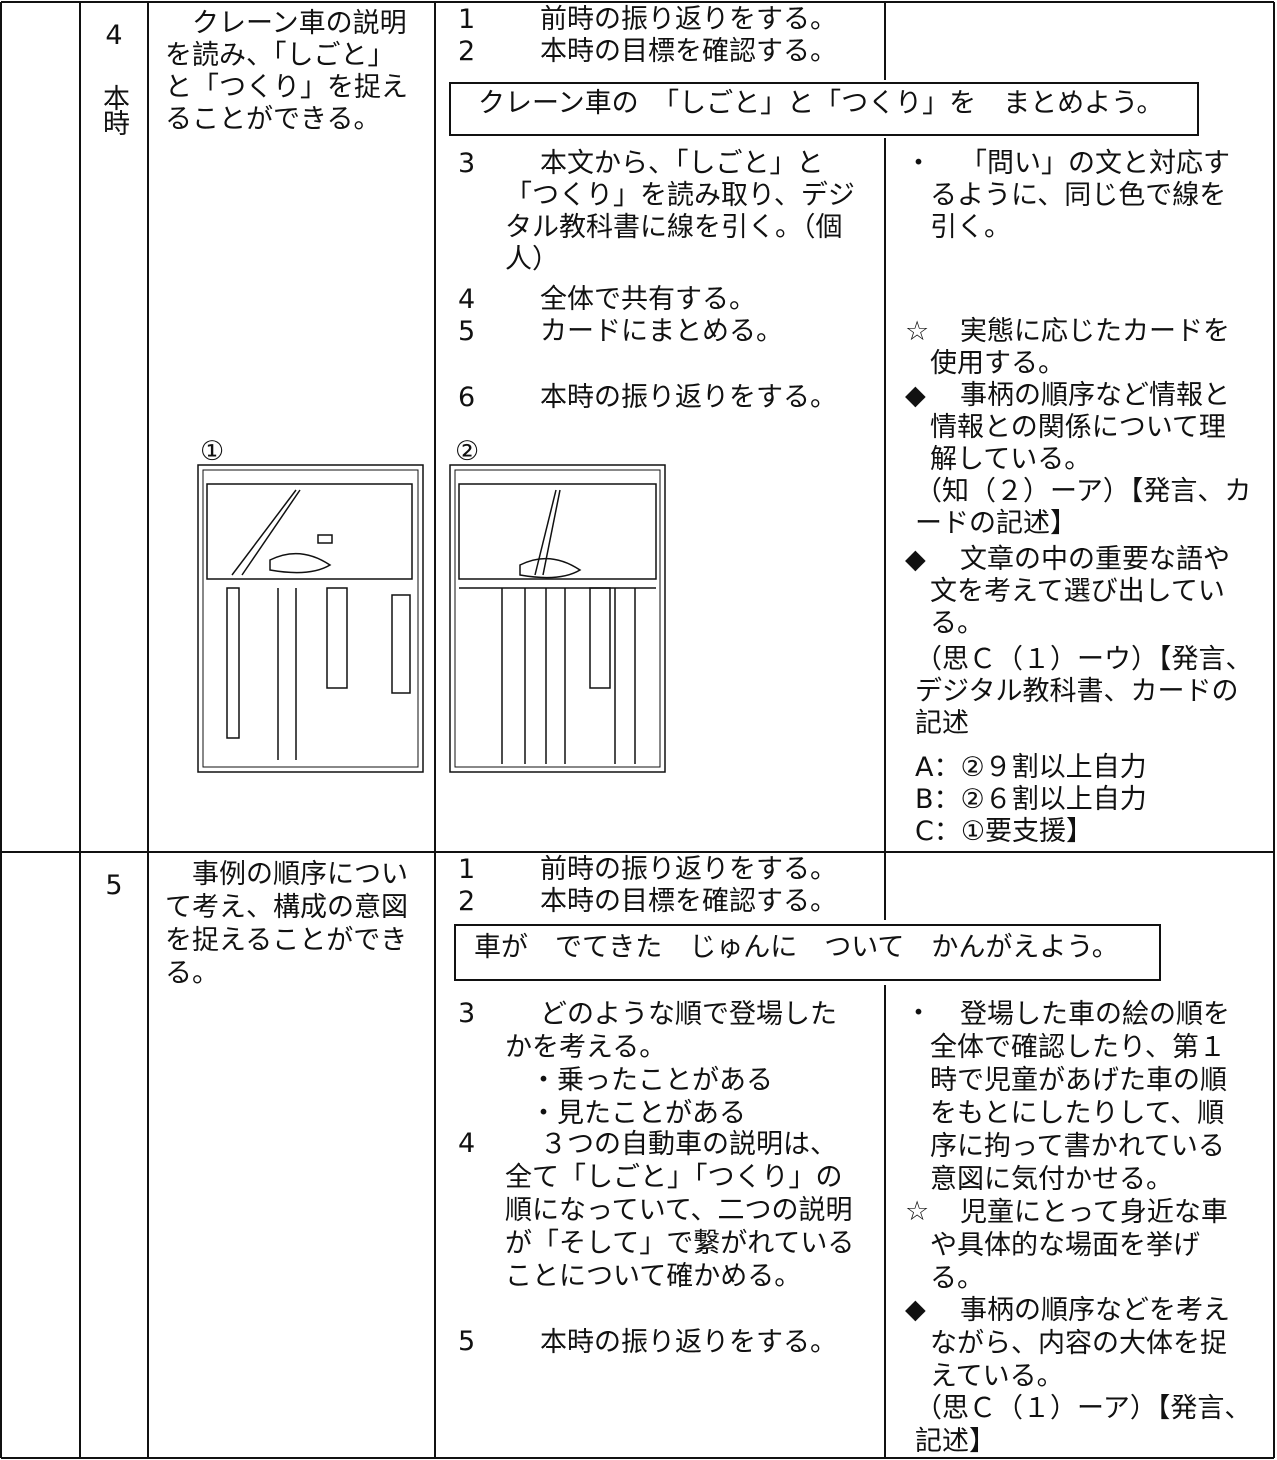 The height and width of the screenshot is (1460, 1277). What do you see at coordinates (1004, 831) in the screenshot?
I see `note-text: C：①要支援】` at bounding box center [1004, 831].